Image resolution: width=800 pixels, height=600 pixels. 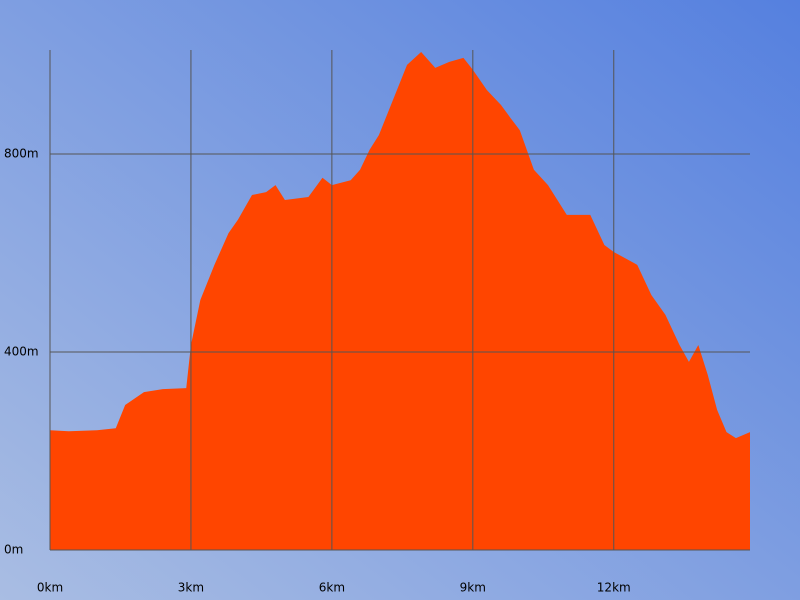 What do you see at coordinates (473, 588) in the screenshot?
I see `x-tick-label: 9km` at bounding box center [473, 588].